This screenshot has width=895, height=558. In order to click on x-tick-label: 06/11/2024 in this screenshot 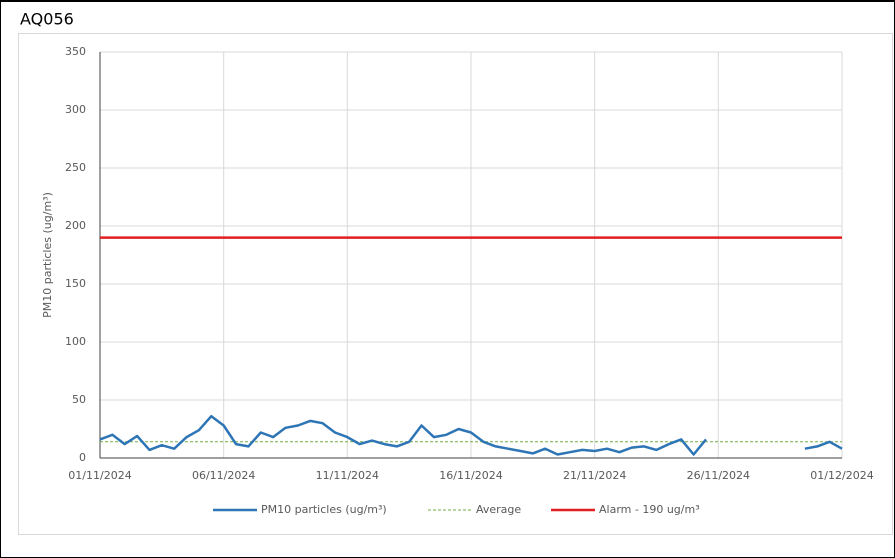, I will do `click(223, 475)`.